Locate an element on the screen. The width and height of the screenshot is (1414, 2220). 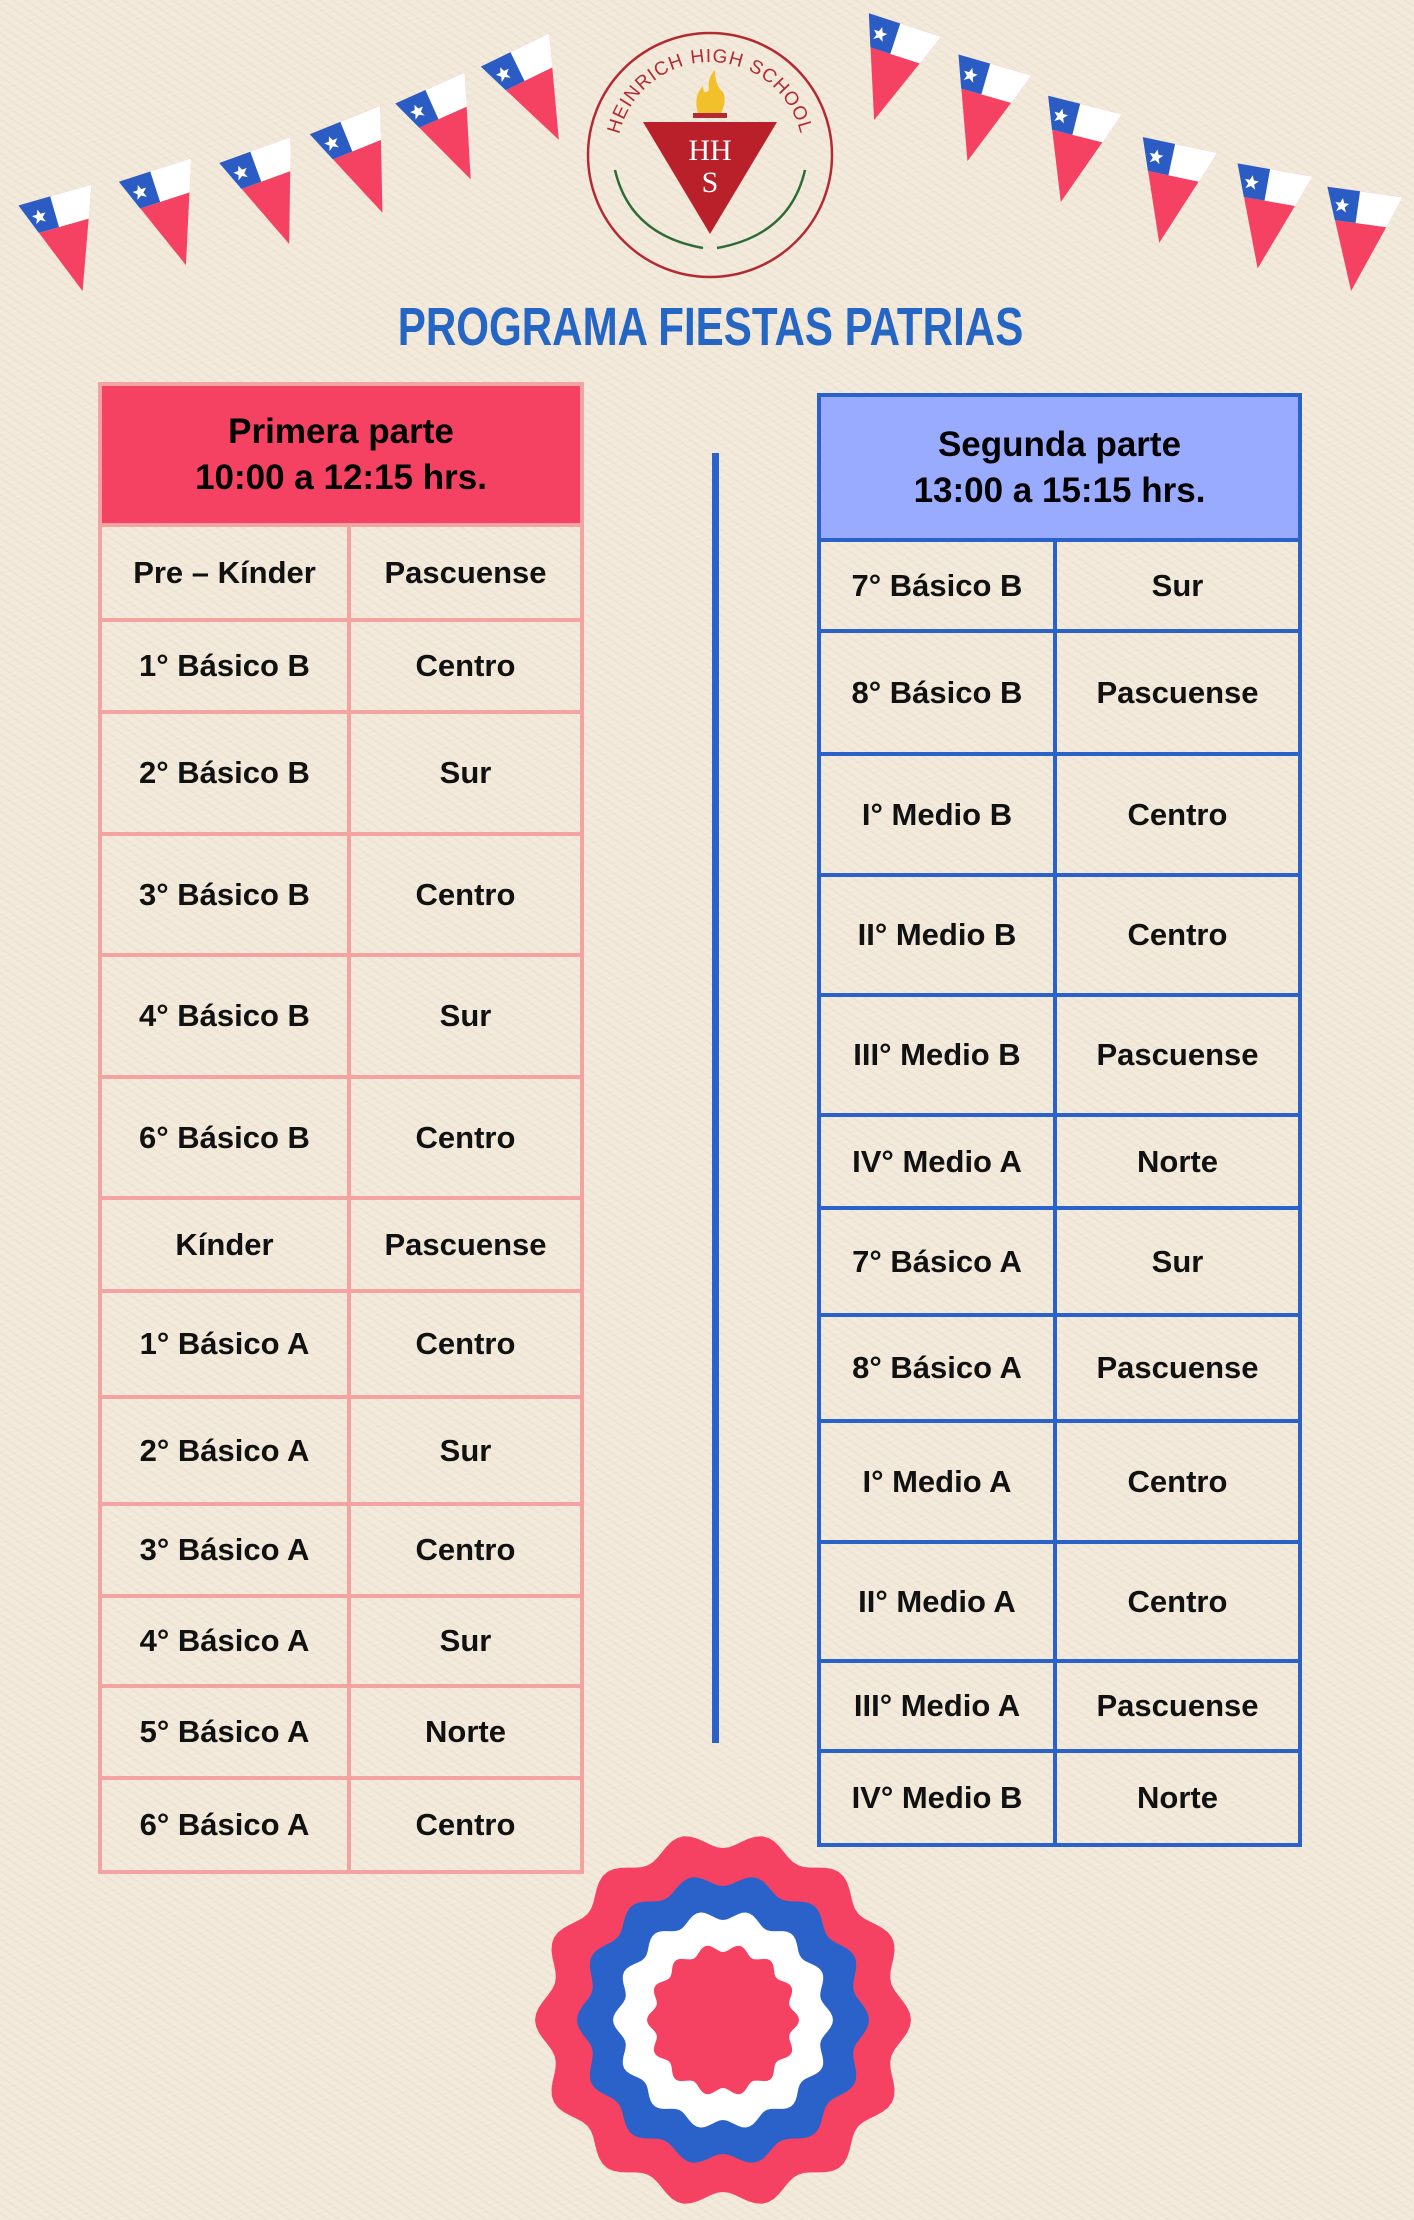
table-row: 6° Básico B Centro is located at coordinates (341, 1139).